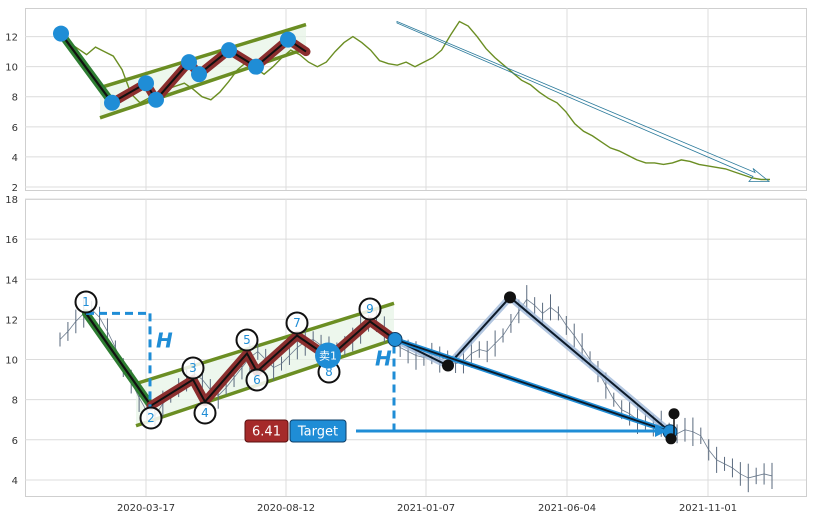  Describe the element at coordinates (567, 508) in the screenshot. I see `bottom-x-tick-label: 2021-06-04` at that location.